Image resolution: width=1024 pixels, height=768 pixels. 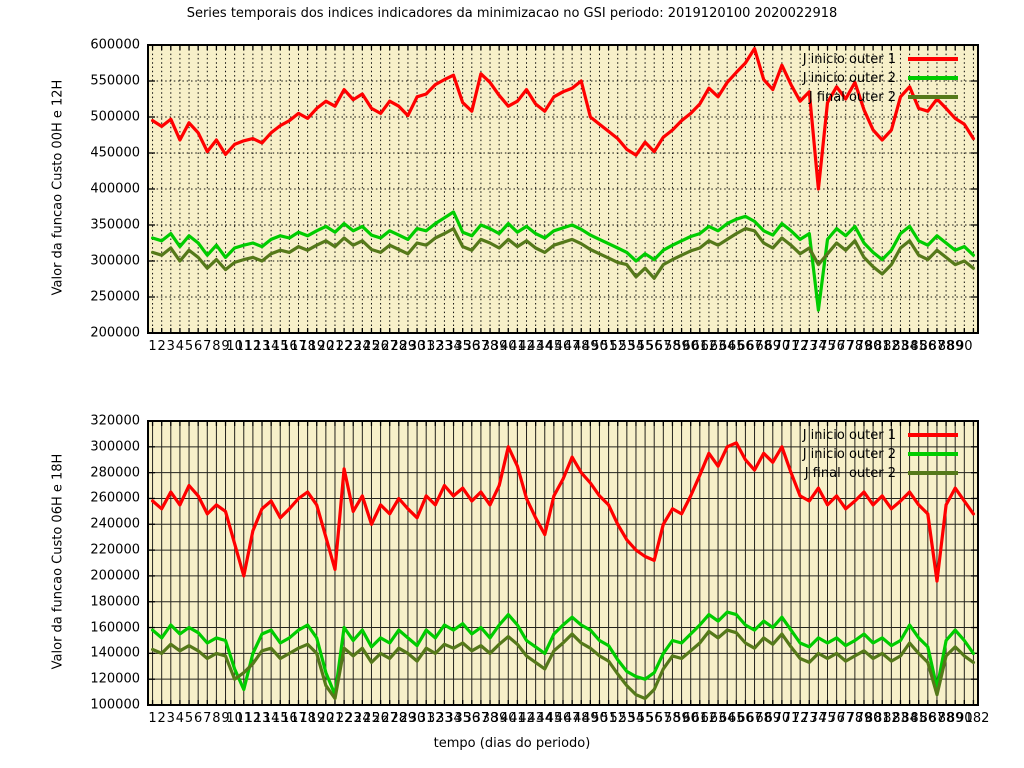 What do you see at coordinates (964, 718) in the screenshot?
I see `x-tick-label-bottom: 90` at bounding box center [964, 718].